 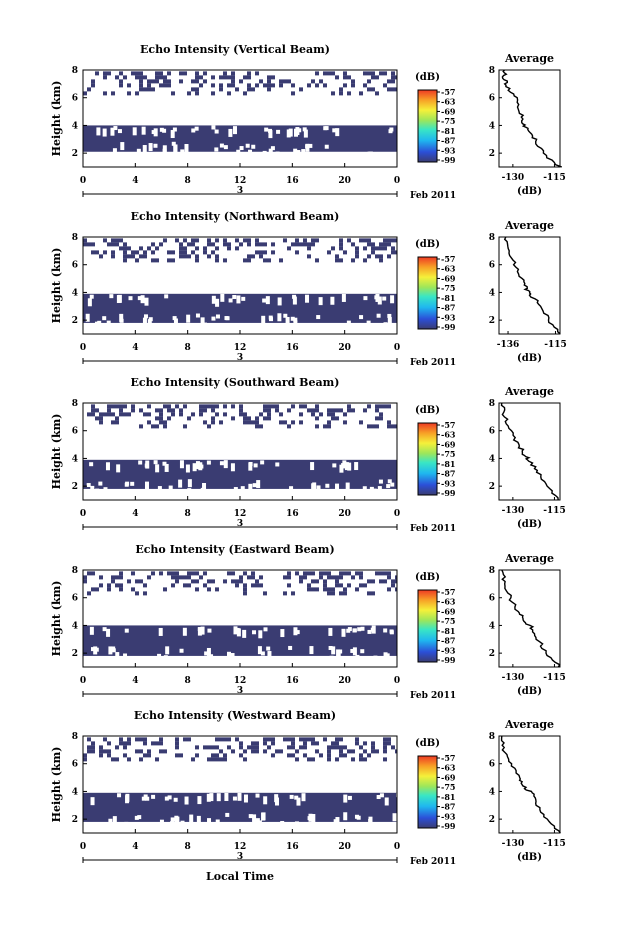 I want to click on x-tick-label: 8, so click(x=188, y=681).